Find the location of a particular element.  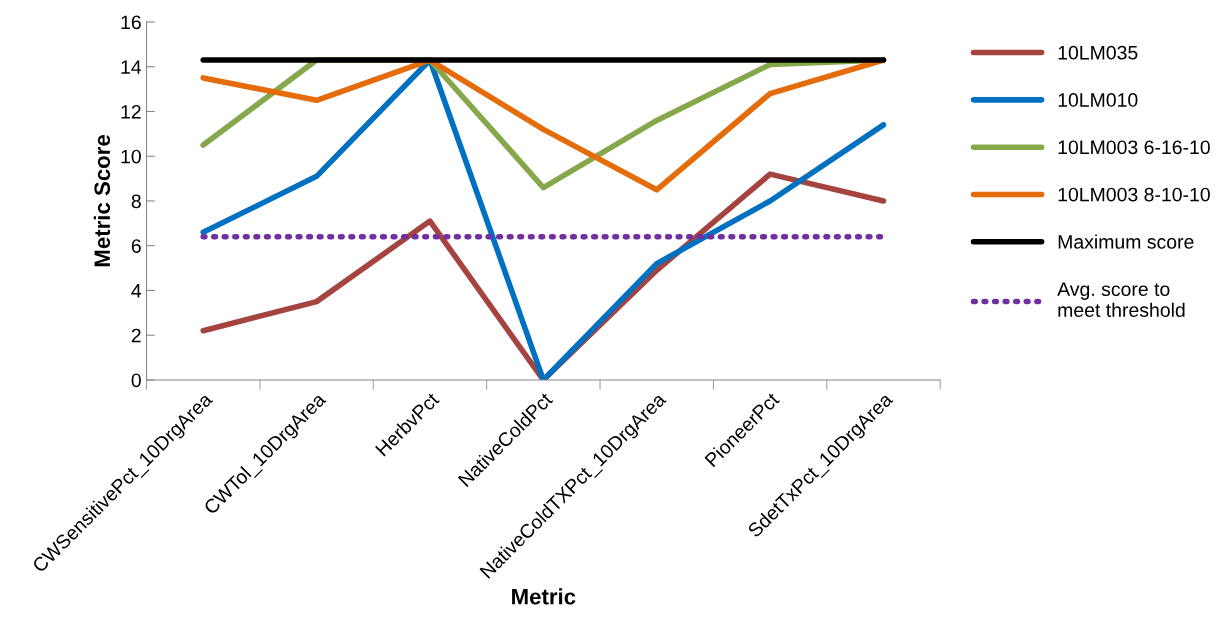

legend-label: Avg. score to meet threshold is located at coordinates (1121, 299).